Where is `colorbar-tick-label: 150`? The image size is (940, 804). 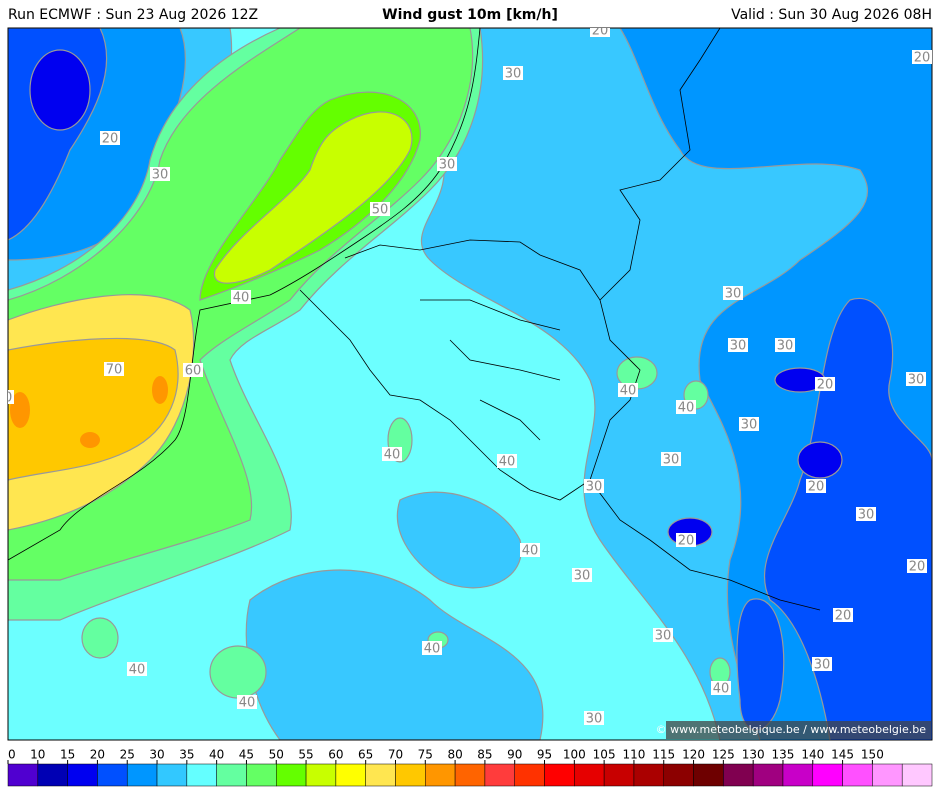
colorbar-tick-label: 150 is located at coordinates (872, 755).